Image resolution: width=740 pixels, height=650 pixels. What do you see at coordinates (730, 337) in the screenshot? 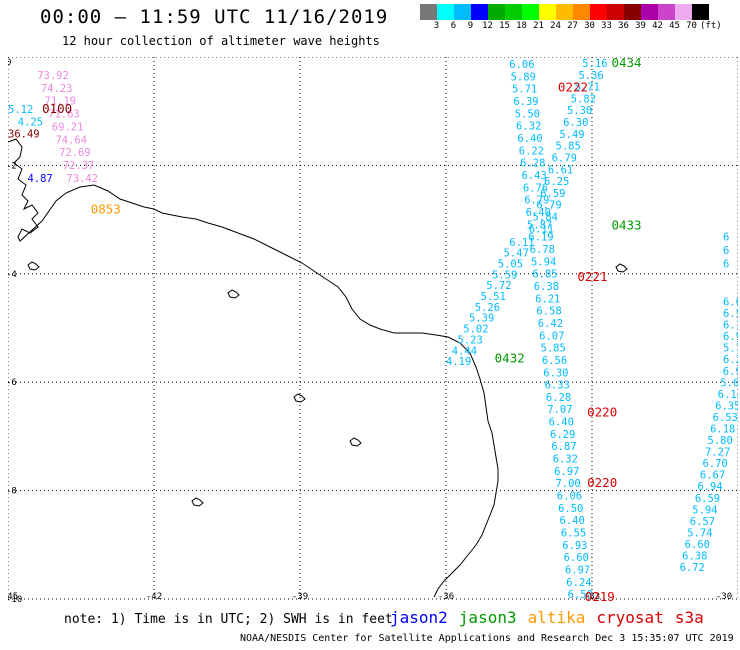
I see `wave-height-value: 6.96` at bounding box center [730, 337].